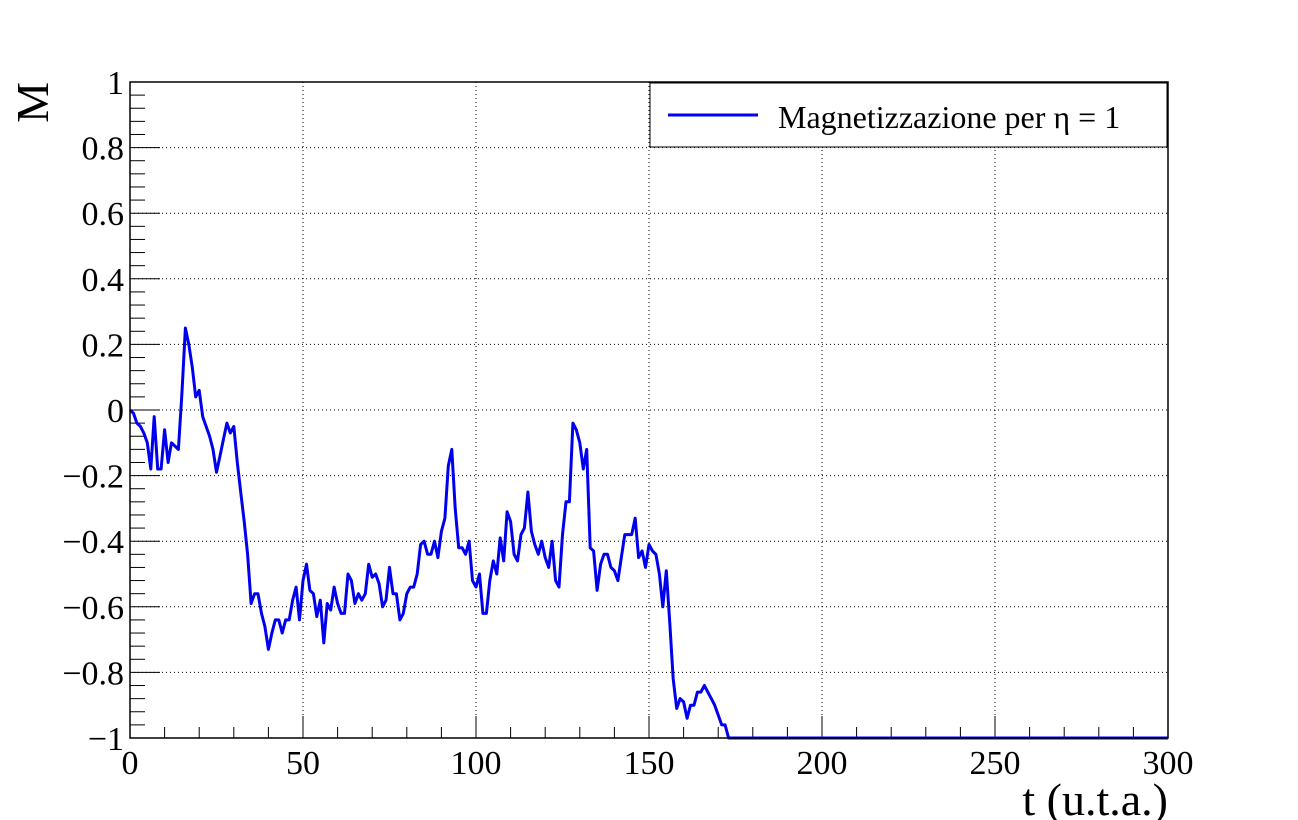 Image resolution: width=1298 pixels, height=820 pixels. I want to click on legend-label: Magnetizzazione per η = 1, so click(949, 117).